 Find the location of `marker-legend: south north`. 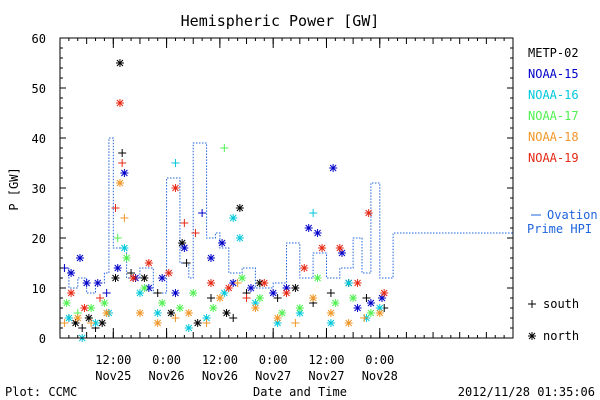

marker-legend: south north is located at coordinates (553, 320).